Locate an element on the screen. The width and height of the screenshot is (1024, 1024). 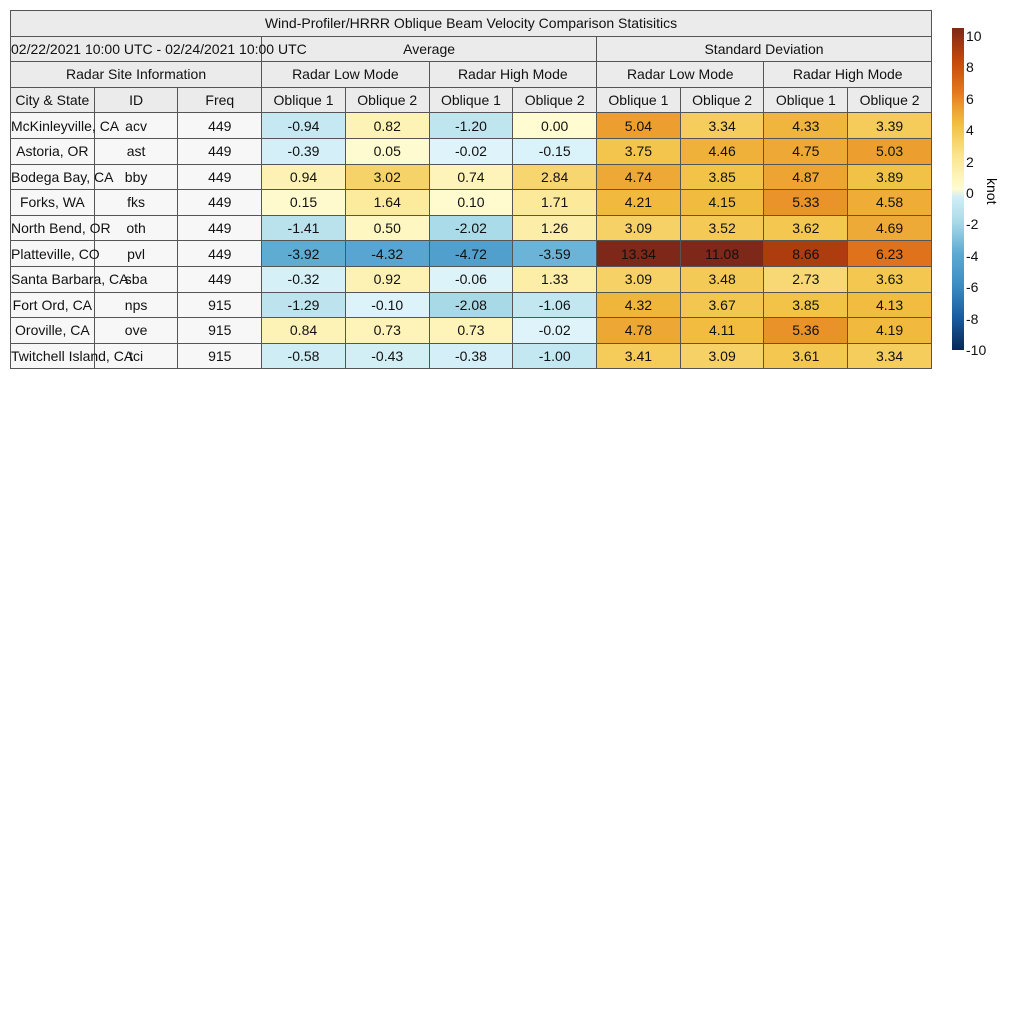
value-cell: 3.39 is located at coordinates (889, 125).